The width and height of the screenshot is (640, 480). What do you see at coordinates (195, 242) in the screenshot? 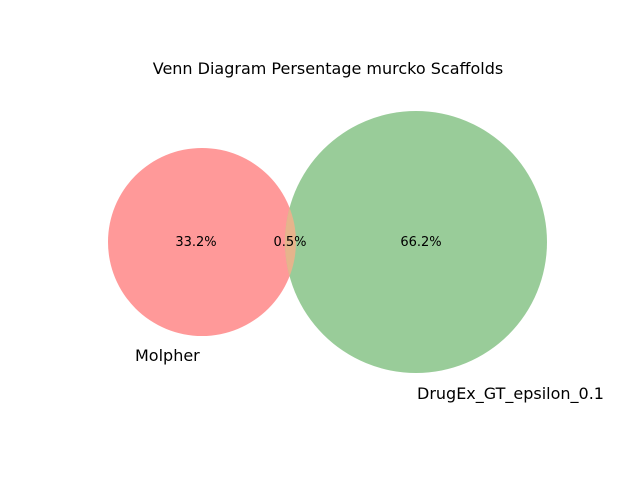
I see `region-left-only-label: 33.2%` at bounding box center [195, 242].